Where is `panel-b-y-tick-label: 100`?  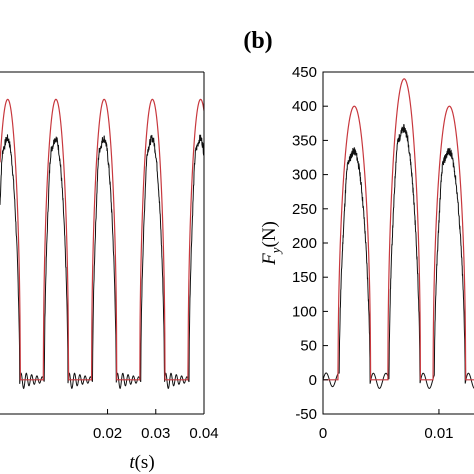
panel-b-y-tick-label: 100 is located at coordinates (304, 311).